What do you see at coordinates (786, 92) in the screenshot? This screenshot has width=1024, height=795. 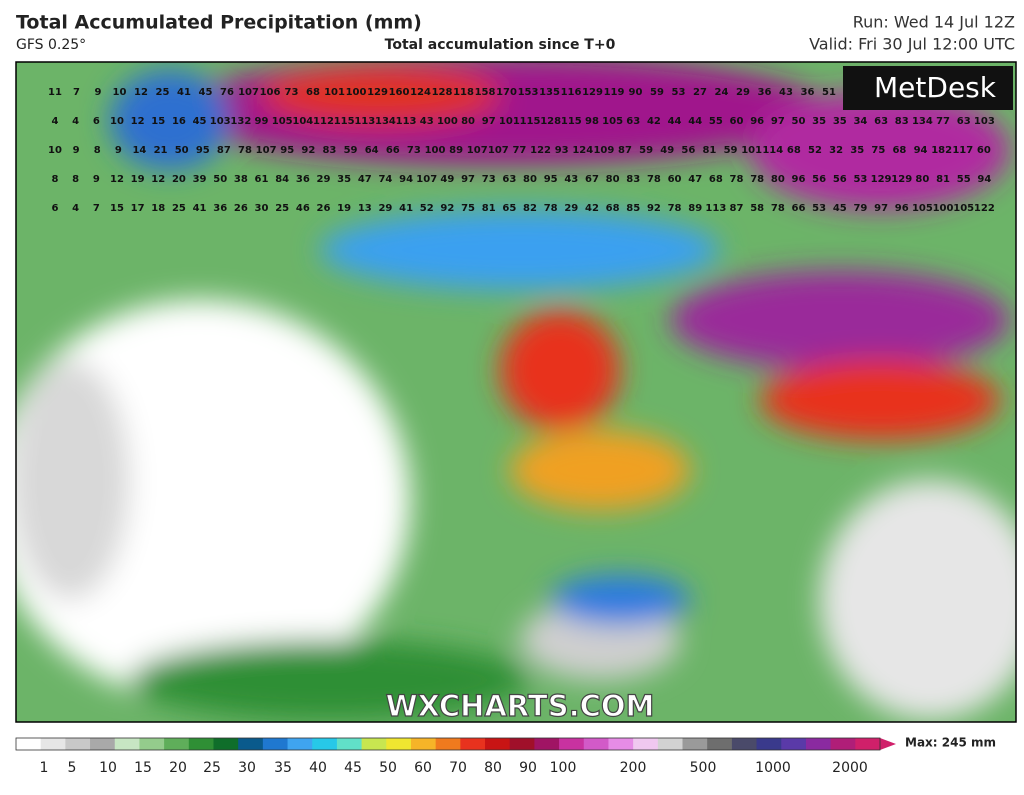 I see `grid-value: 43` at bounding box center [786, 92].